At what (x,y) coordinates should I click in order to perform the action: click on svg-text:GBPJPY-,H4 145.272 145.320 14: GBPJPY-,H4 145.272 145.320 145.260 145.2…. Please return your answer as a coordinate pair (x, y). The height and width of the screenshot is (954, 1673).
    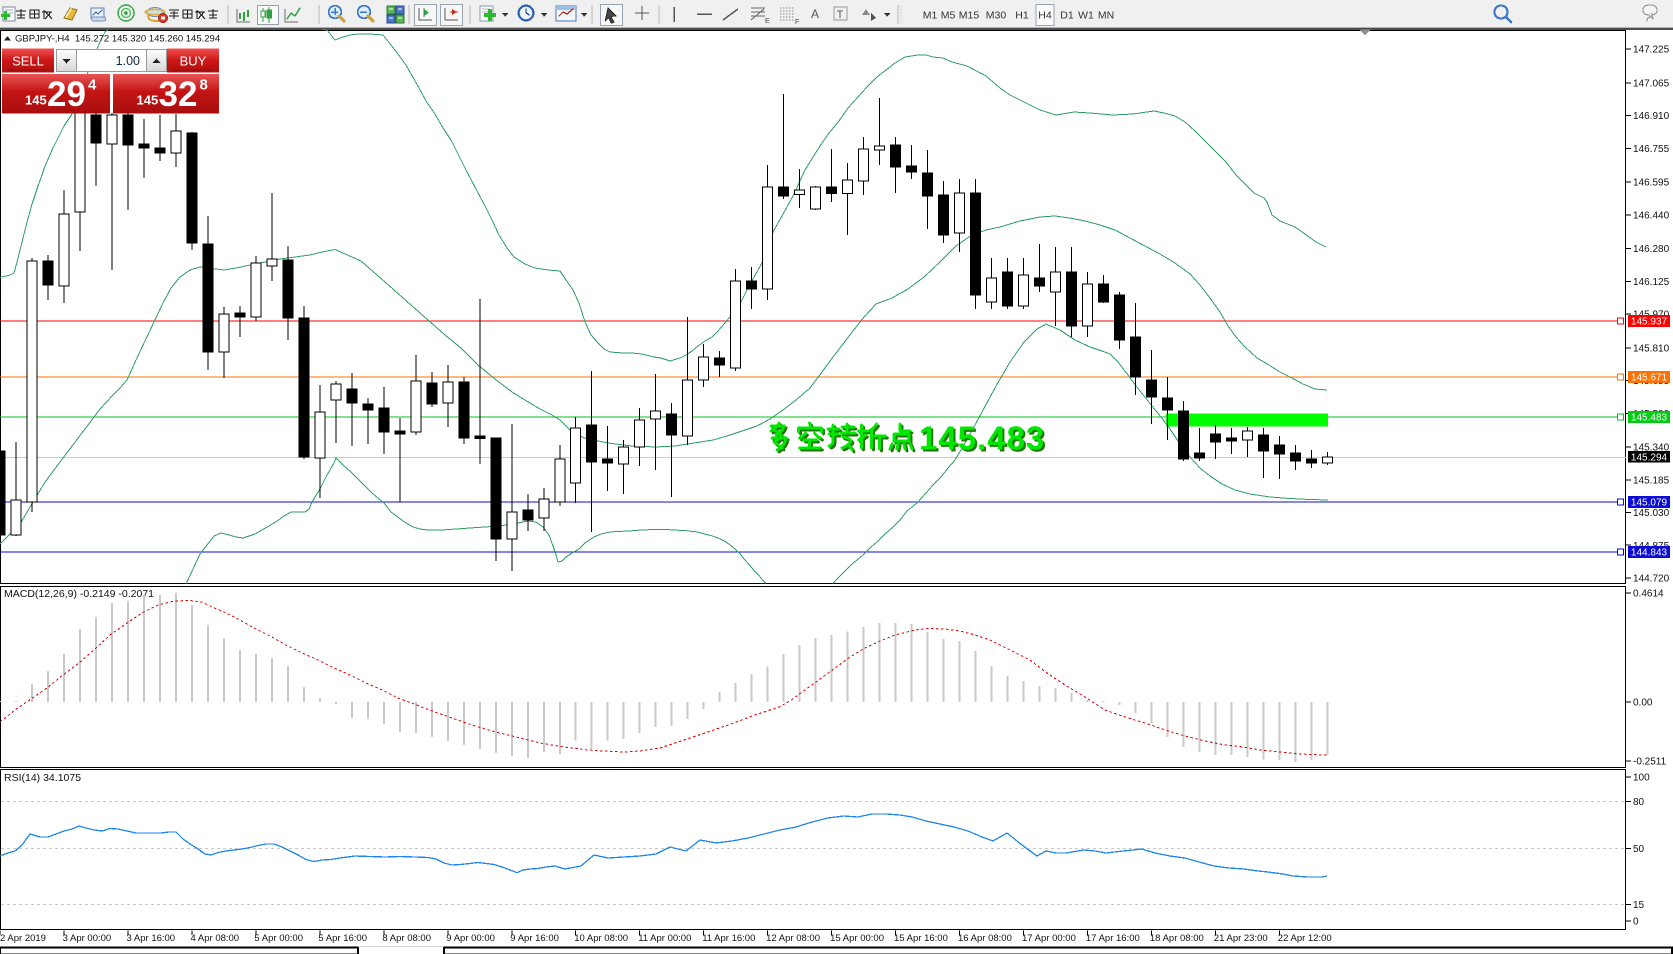
    Looking at the image, I should click on (117, 39).